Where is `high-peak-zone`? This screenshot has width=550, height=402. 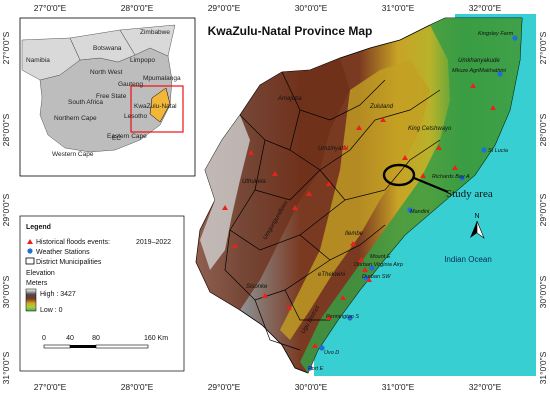
high-peak-zone is located at coordinates (225, 192).